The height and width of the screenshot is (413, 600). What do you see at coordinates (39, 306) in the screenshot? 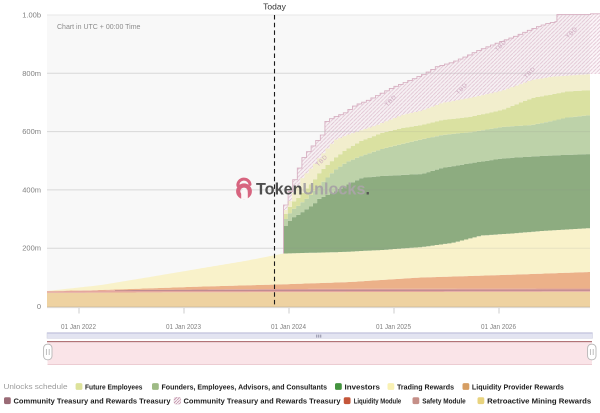
I see `svg-text: 0` at bounding box center [39, 306].